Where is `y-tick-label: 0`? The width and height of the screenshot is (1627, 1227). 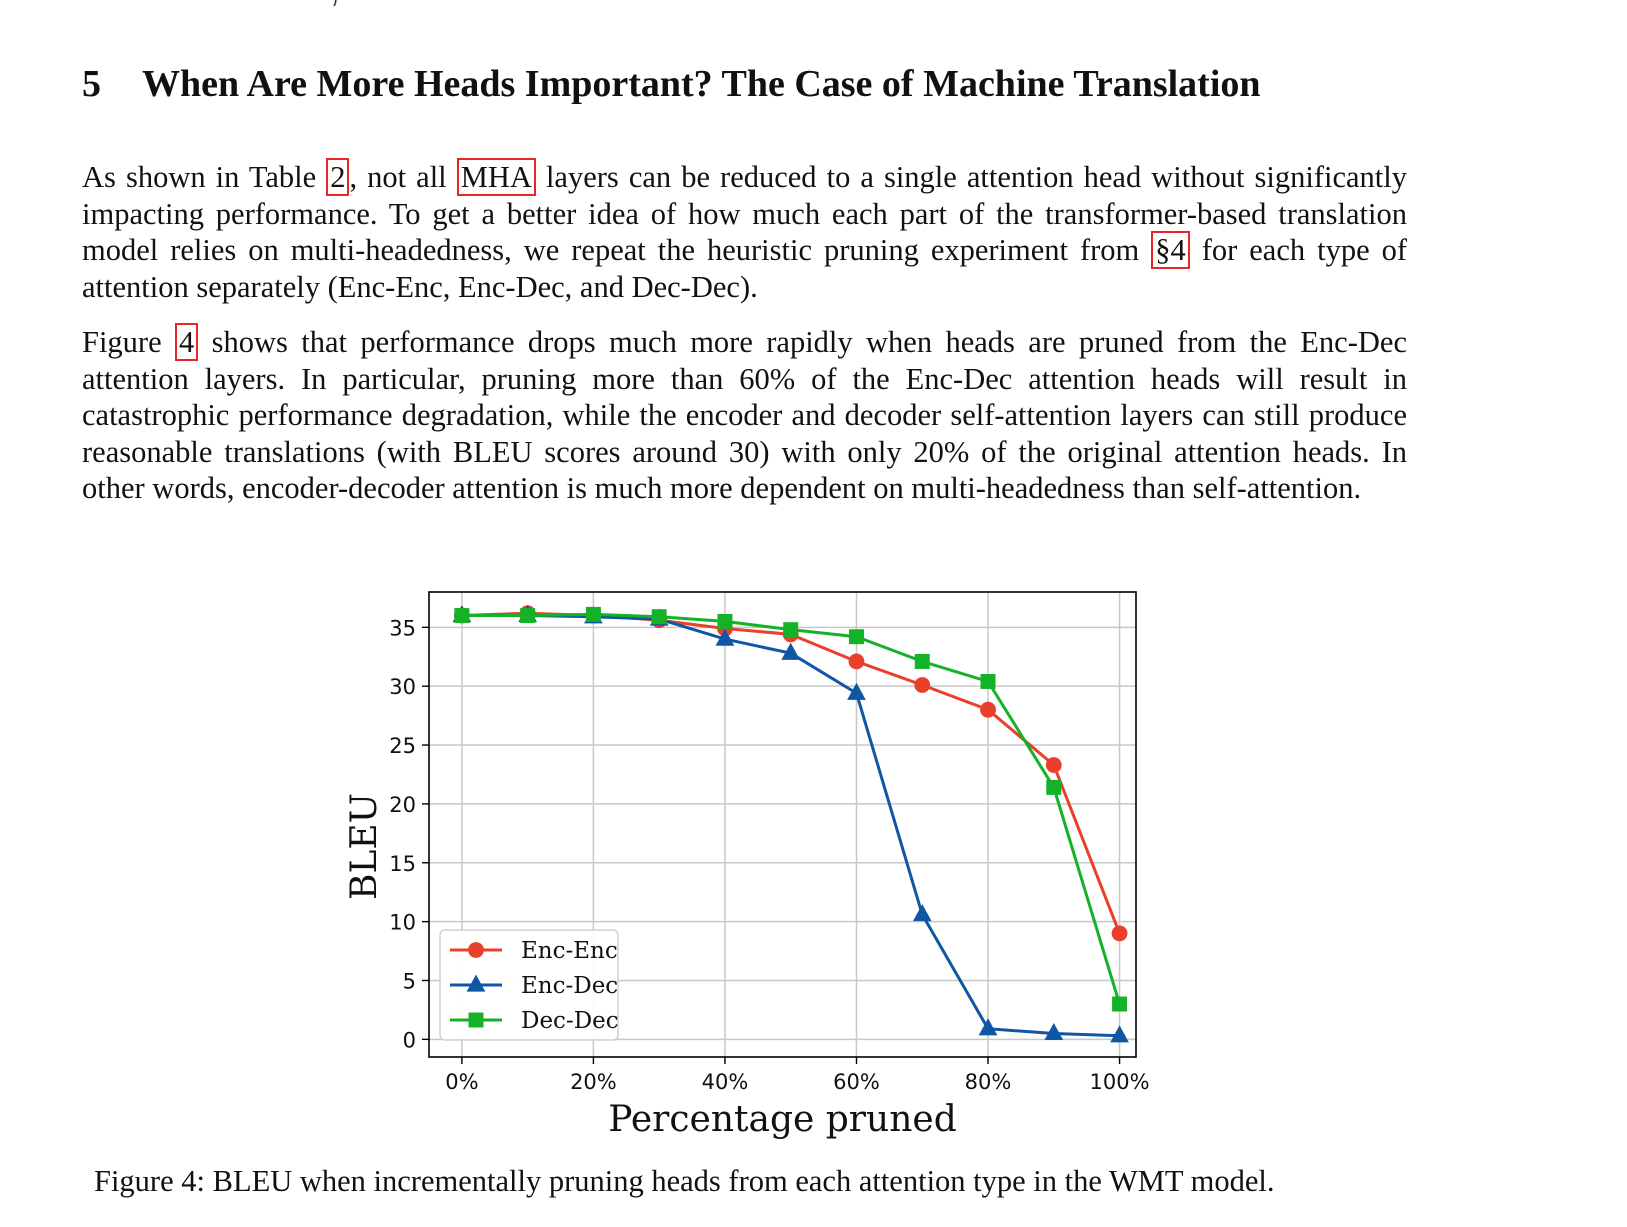
y-tick-label: 0 is located at coordinates (409, 1040).